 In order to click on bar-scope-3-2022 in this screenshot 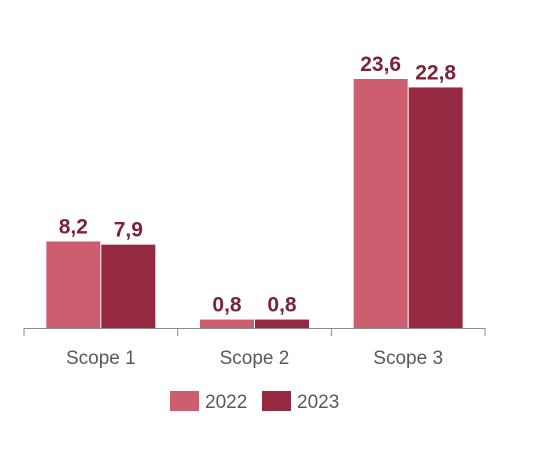, I will do `click(380, 203)`.